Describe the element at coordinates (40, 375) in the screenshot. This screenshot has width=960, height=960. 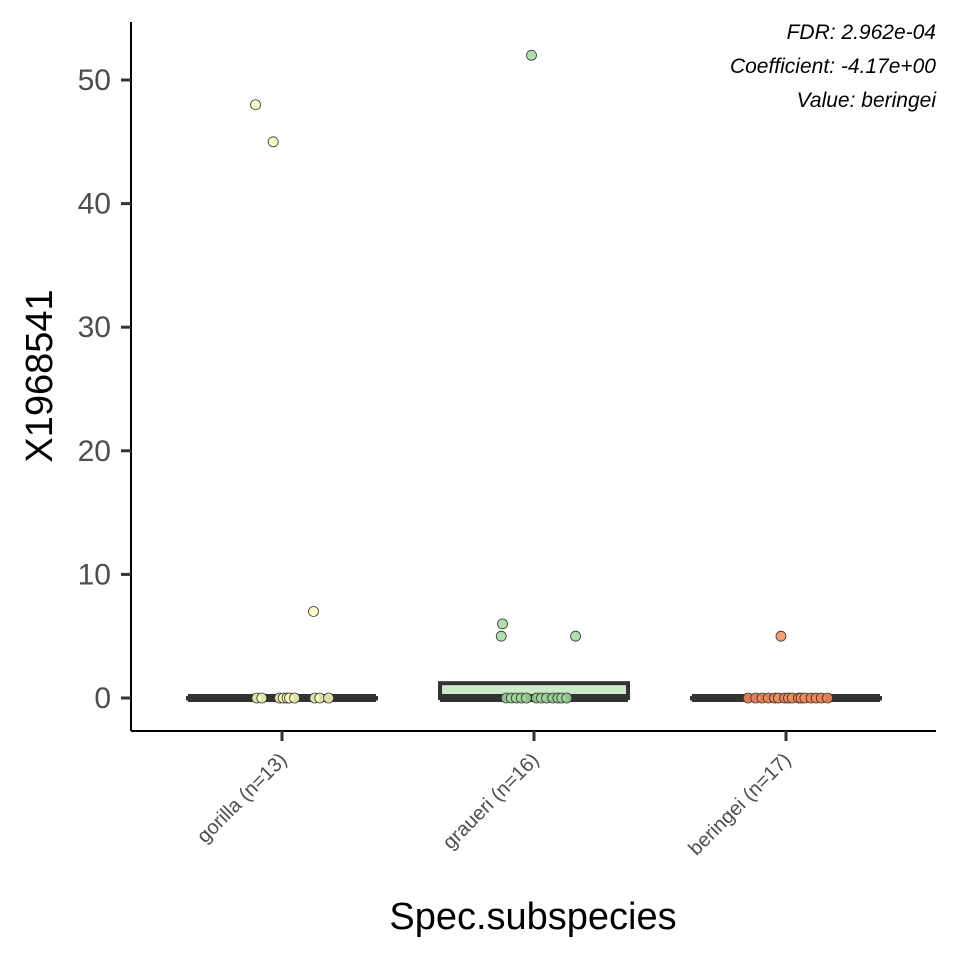
I see `y-axis-title: X1968541` at that location.